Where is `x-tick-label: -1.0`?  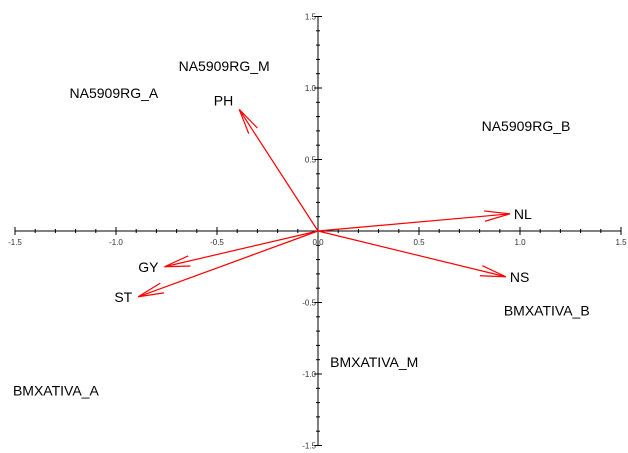
x-tick-label: -1.0 is located at coordinates (116, 242).